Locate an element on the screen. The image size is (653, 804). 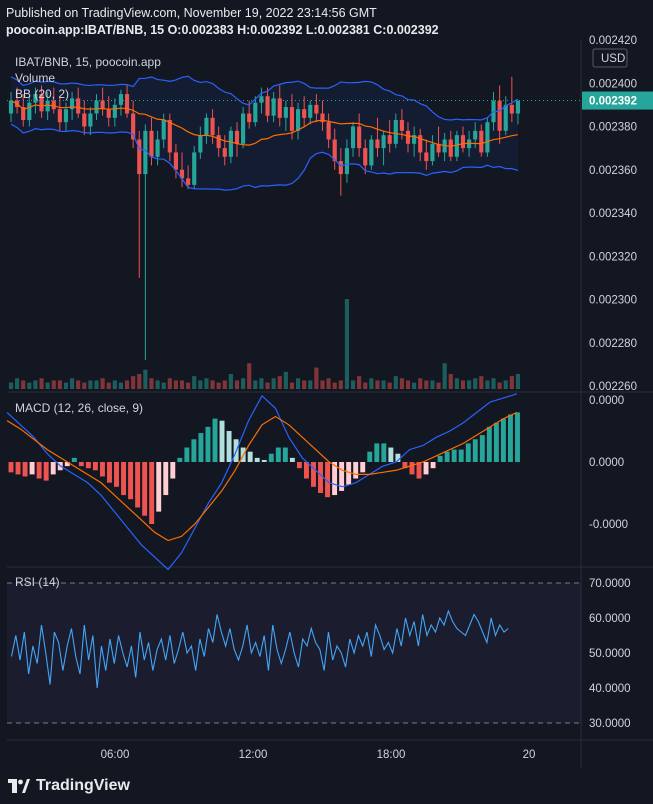
time-tick-label: 18:00 is located at coordinates (391, 755).